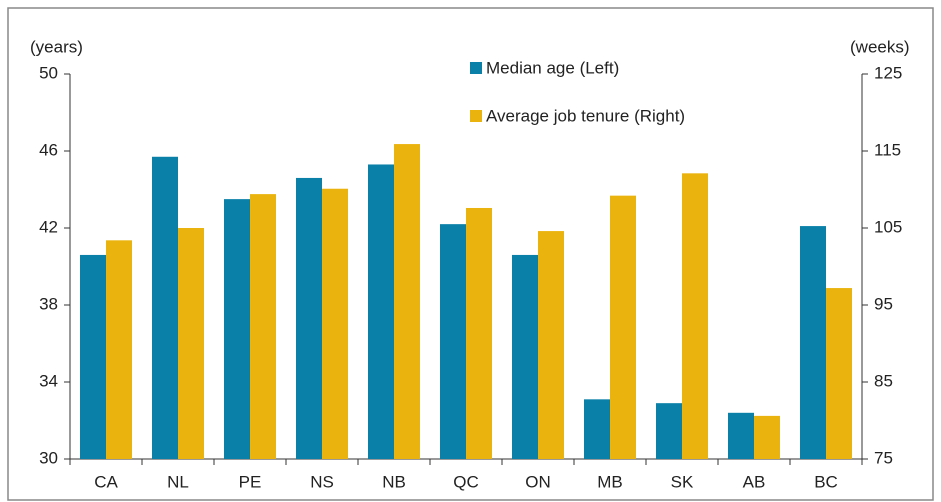 The width and height of the screenshot is (941, 502). Describe the element at coordinates (48, 149) in the screenshot. I see `y-tick-label: 46` at that location.